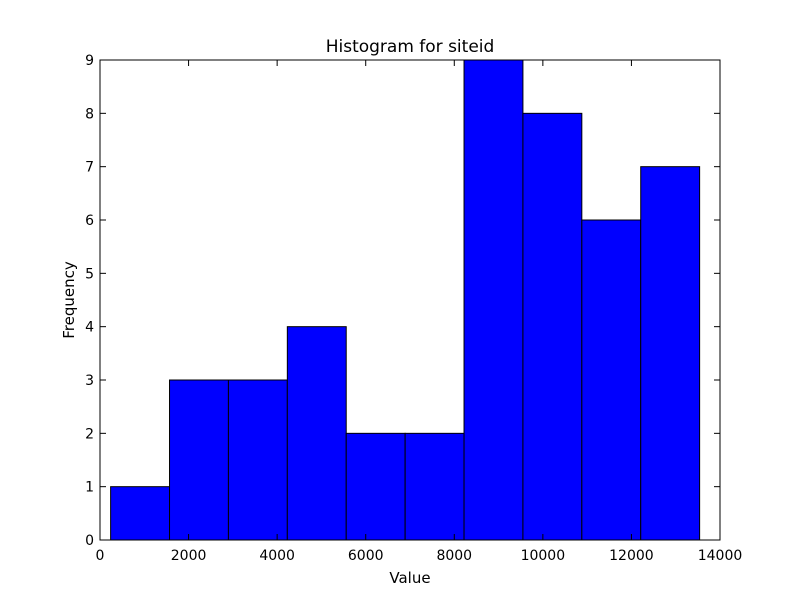  What do you see at coordinates (69, 300) in the screenshot?
I see `y-axis-title: Frequency` at bounding box center [69, 300].